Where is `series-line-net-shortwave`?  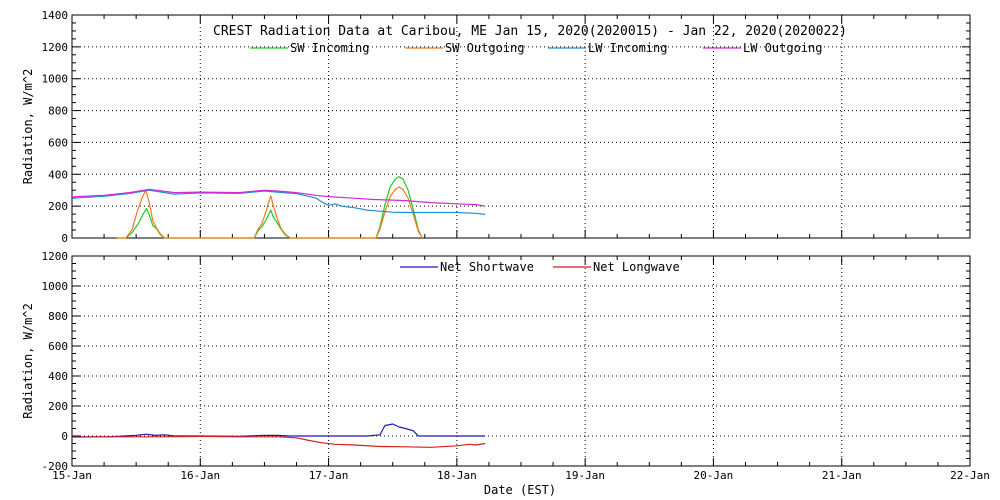
series-line-net-shortwave is located at coordinates (279, 430).